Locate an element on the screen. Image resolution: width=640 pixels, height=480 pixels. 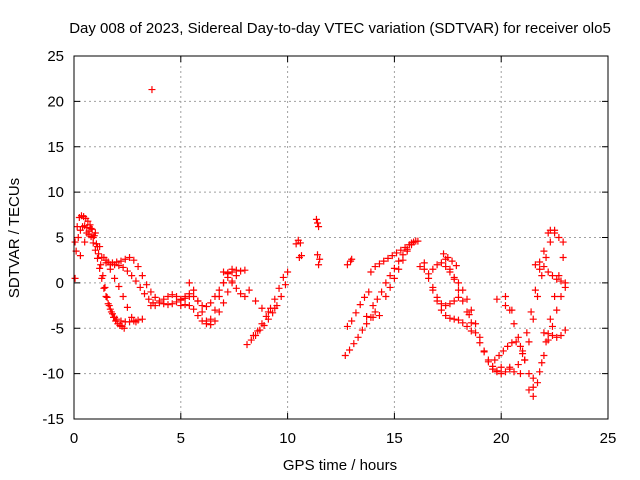
x-tick-label: 10 is located at coordinates (287, 438).